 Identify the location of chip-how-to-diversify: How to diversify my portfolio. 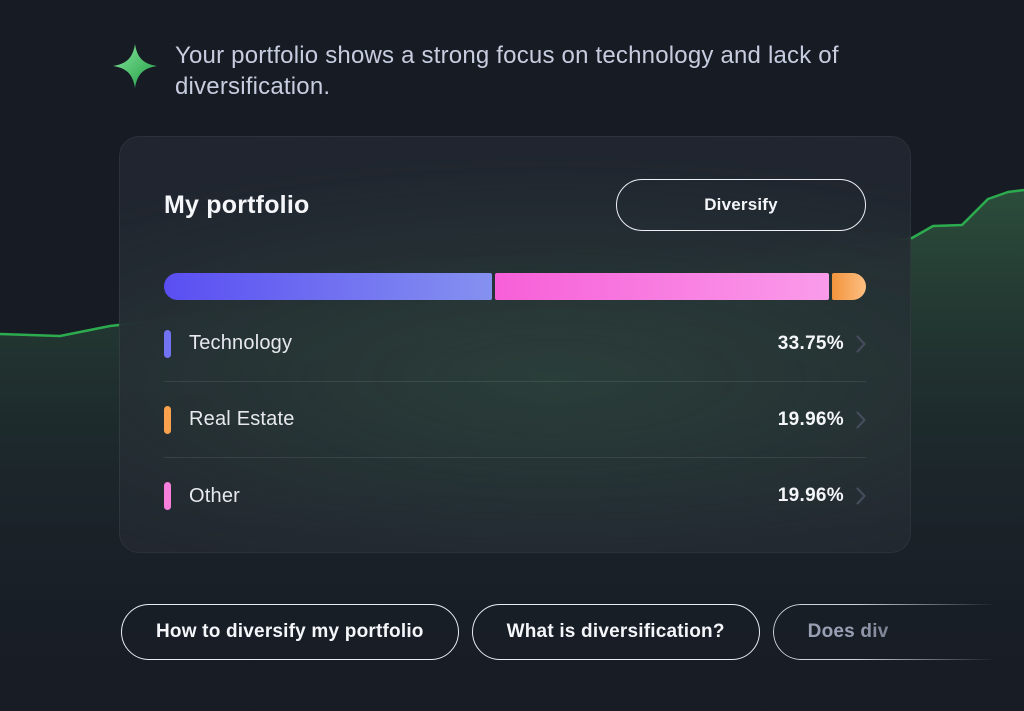
(290, 632).